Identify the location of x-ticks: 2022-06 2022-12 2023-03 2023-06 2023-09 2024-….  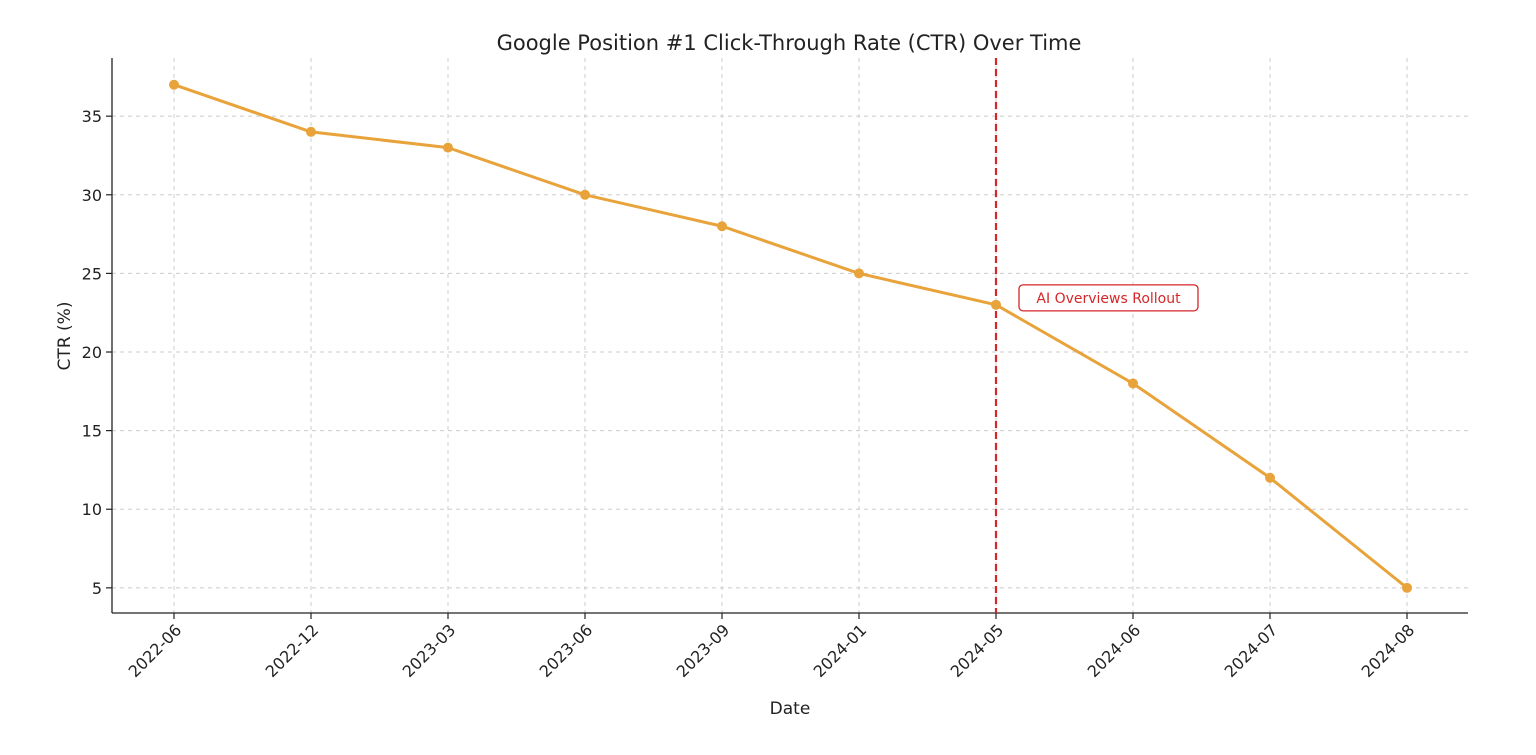
(772, 647).